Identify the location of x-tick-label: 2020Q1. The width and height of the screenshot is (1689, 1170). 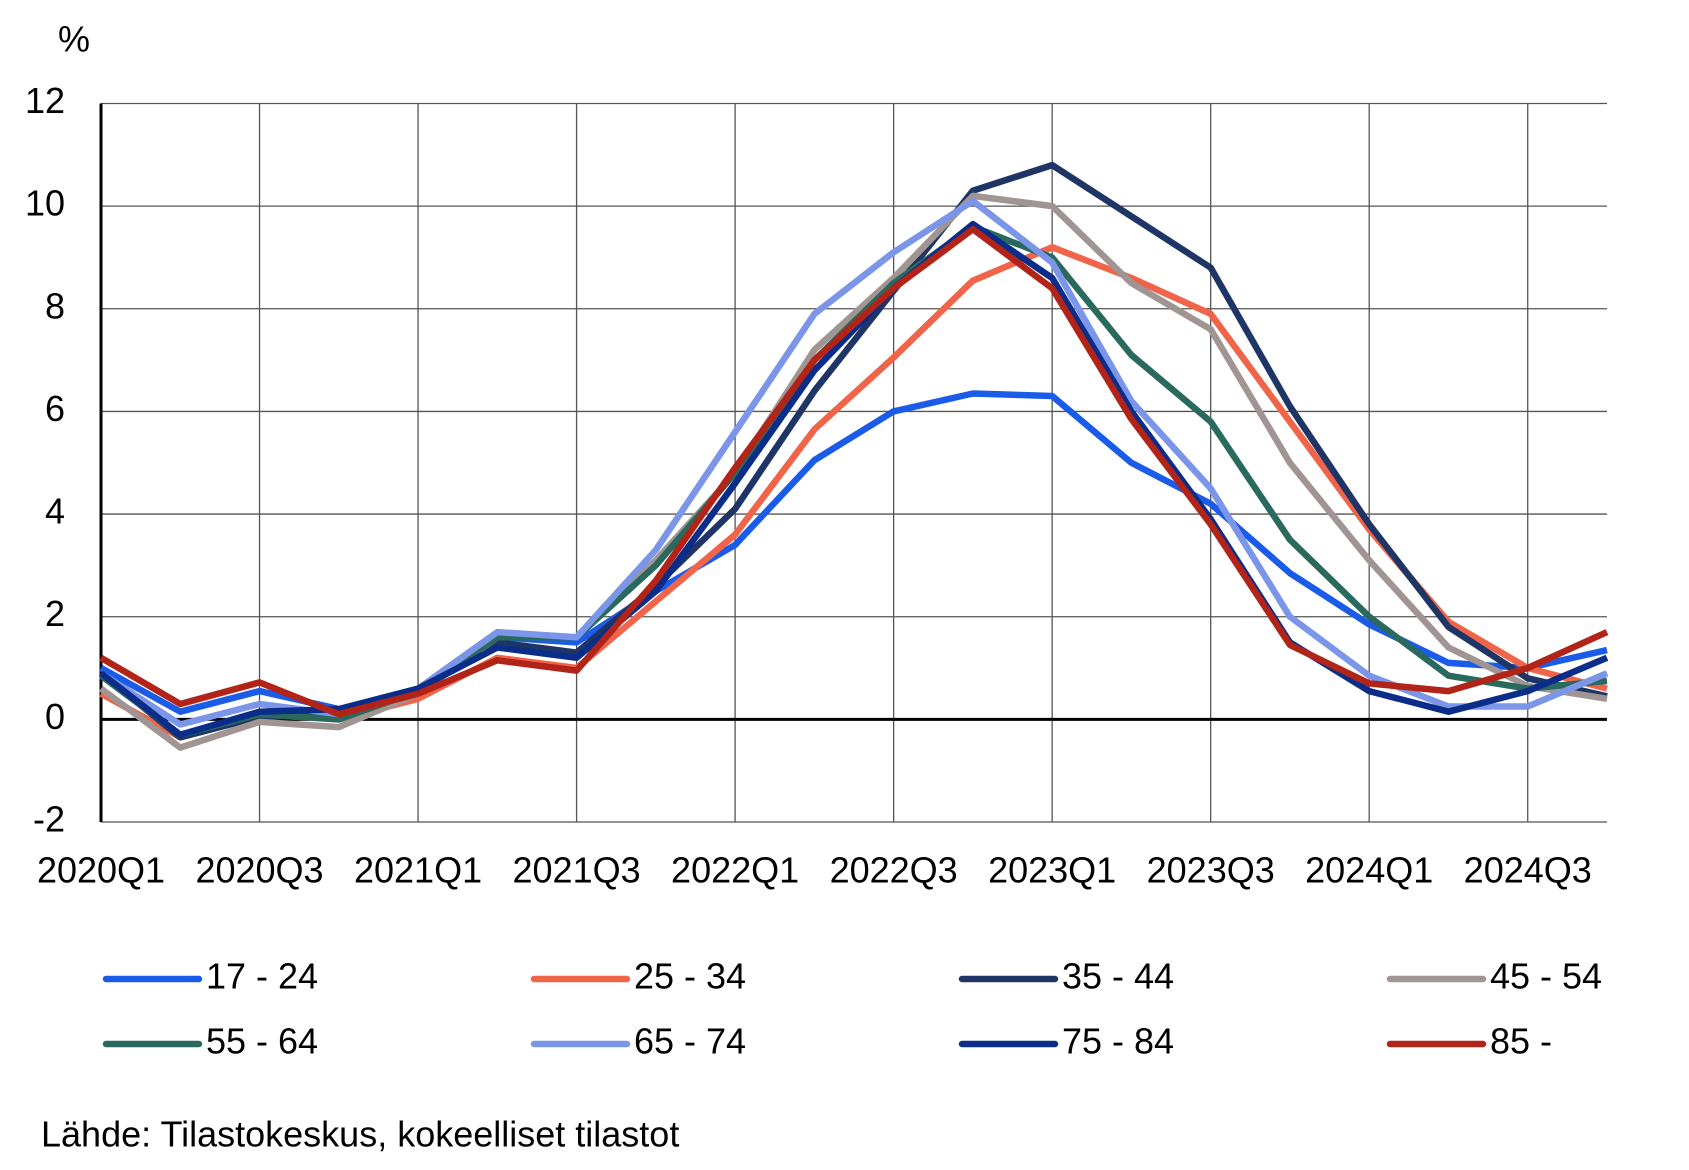
(101, 870).